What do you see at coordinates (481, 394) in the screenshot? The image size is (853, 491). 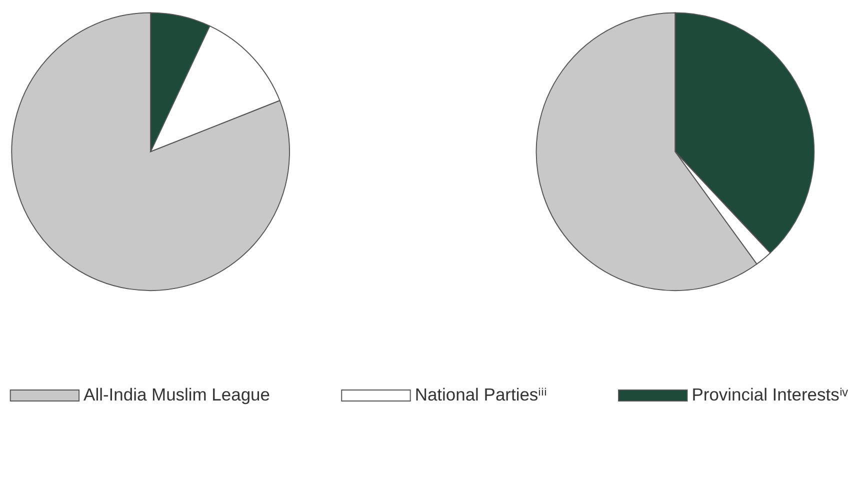 I see `legend-label: National Partiesⁱⁱⁱ` at bounding box center [481, 394].